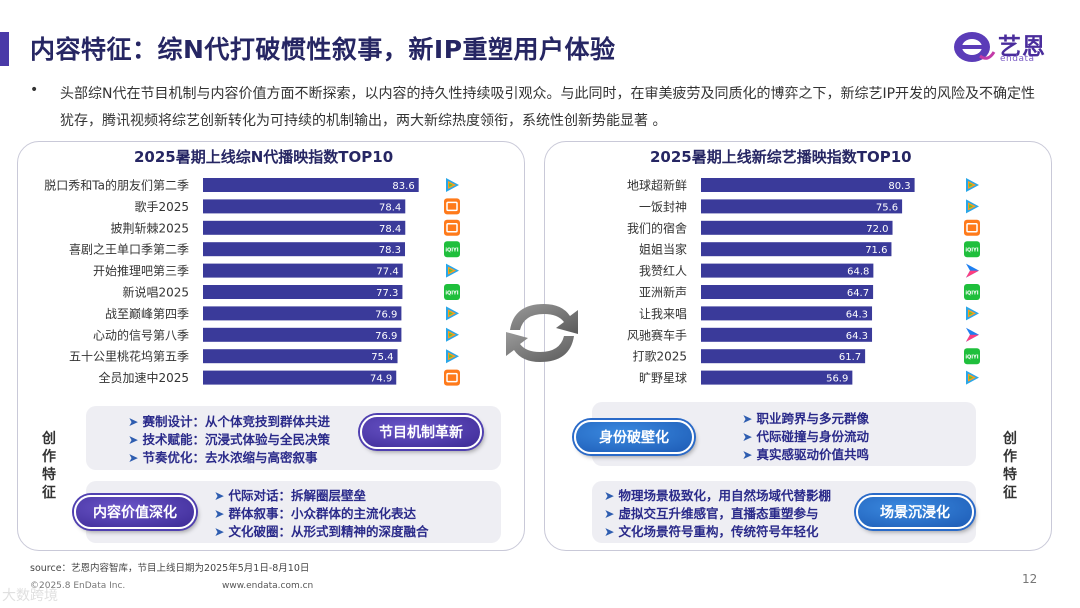 This screenshot has width=1080, height=608. Describe the element at coordinates (657, 334) in the screenshot. I see `category-label: 风驰赛车手` at that location.